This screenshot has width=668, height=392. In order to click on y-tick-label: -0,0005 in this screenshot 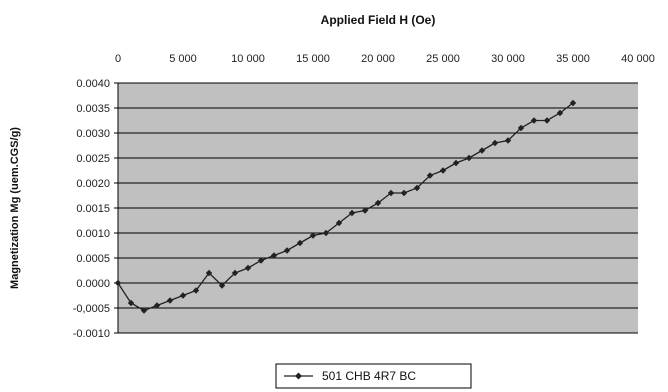, I will do `click(91, 309)`.